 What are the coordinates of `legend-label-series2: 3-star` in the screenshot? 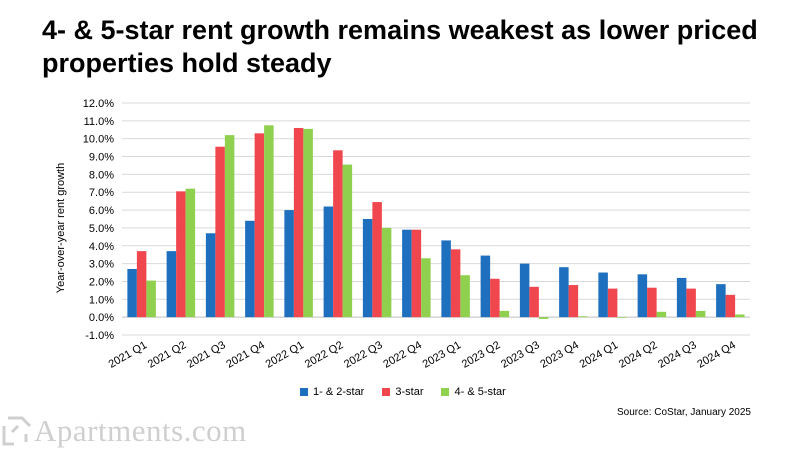 It's located at (409, 392).